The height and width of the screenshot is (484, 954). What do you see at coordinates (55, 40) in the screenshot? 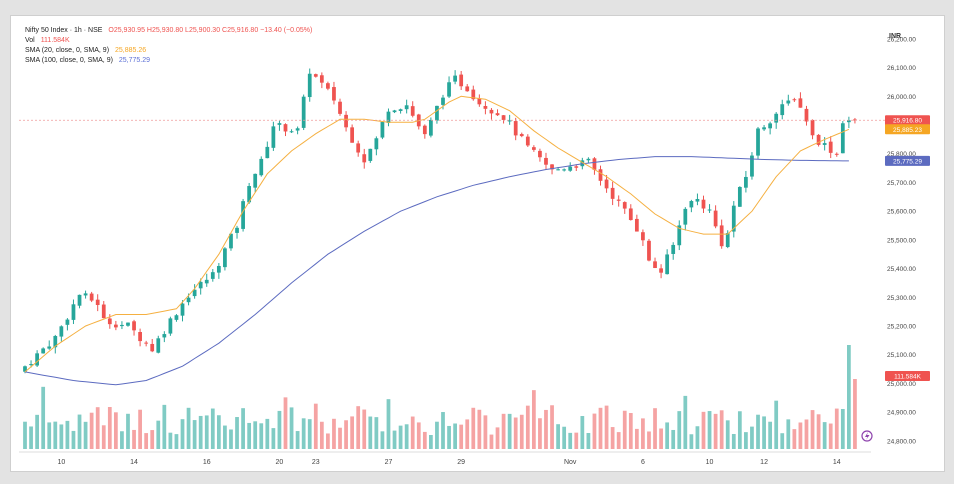
I see `legend-vol-value: 111.584K` at bounding box center [55, 40].